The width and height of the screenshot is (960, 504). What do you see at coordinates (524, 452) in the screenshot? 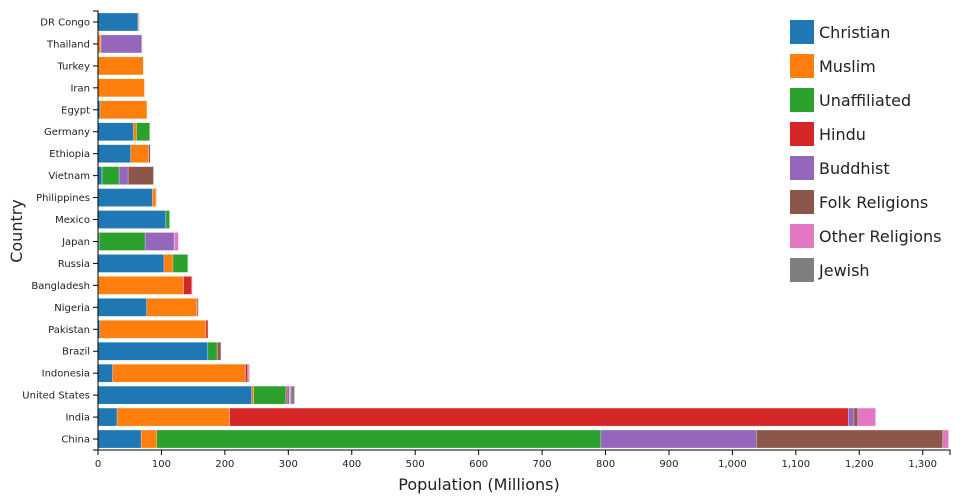
I see `x-axis-line` at bounding box center [524, 452].